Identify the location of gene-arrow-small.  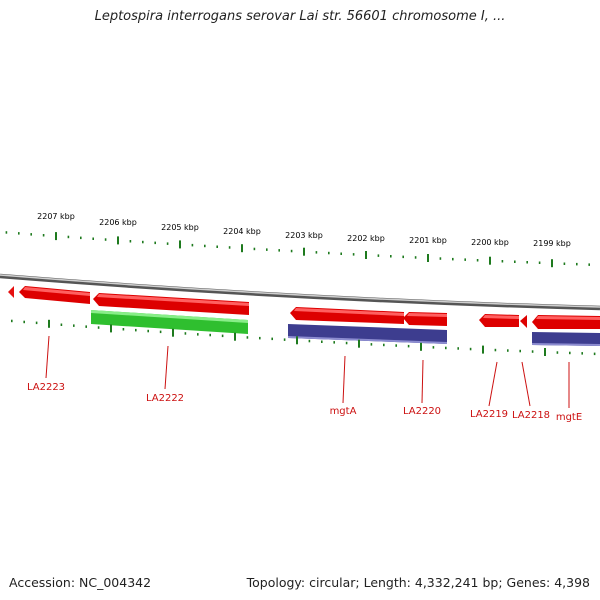
(11, 292).